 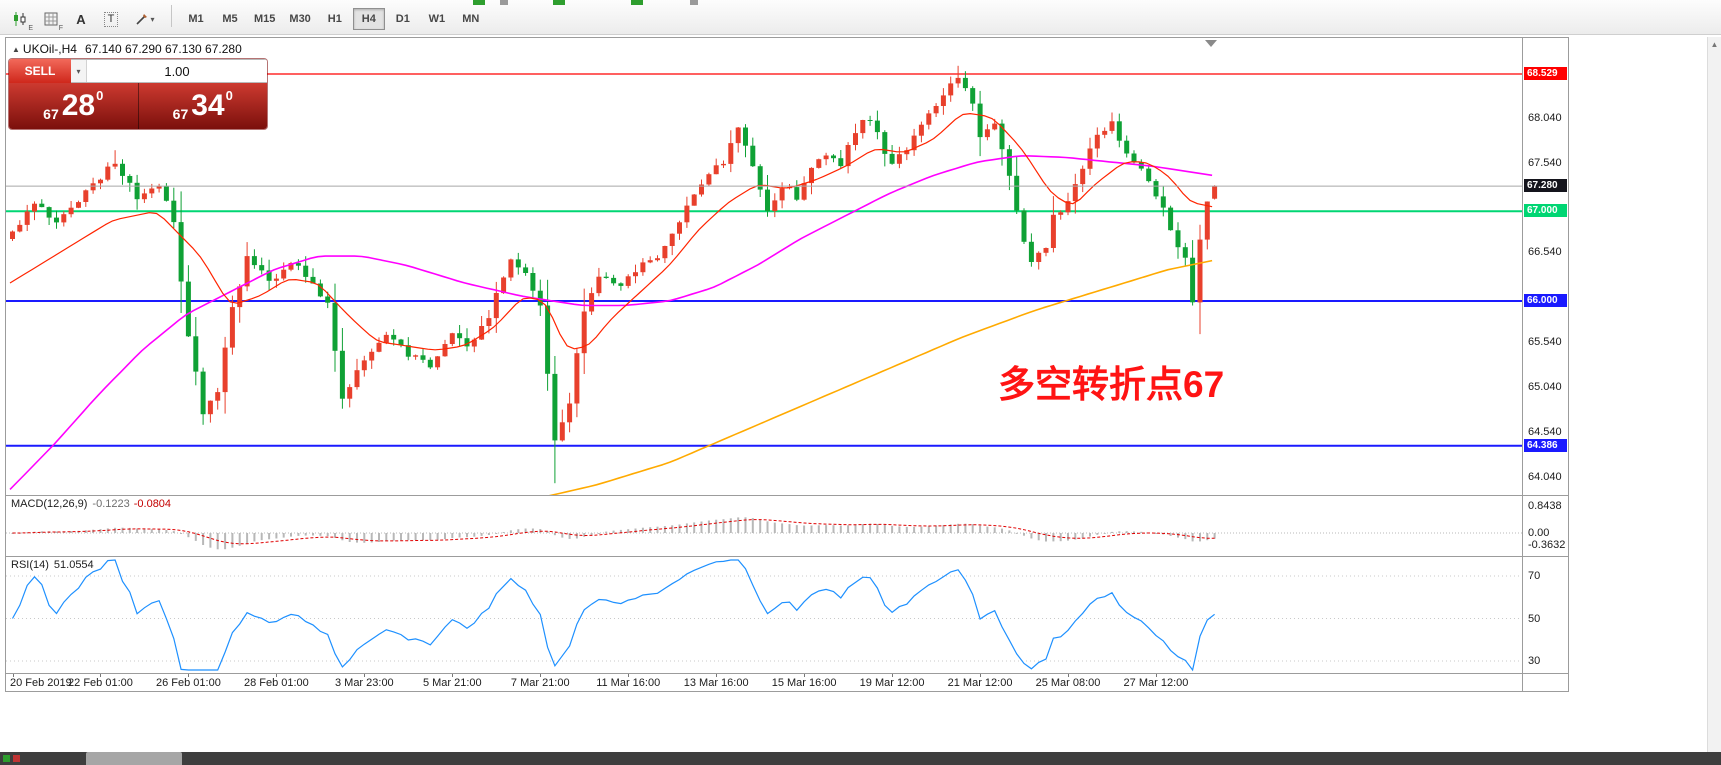 I want to click on macd-main-value: -0.1223, so click(x=111, y=504).